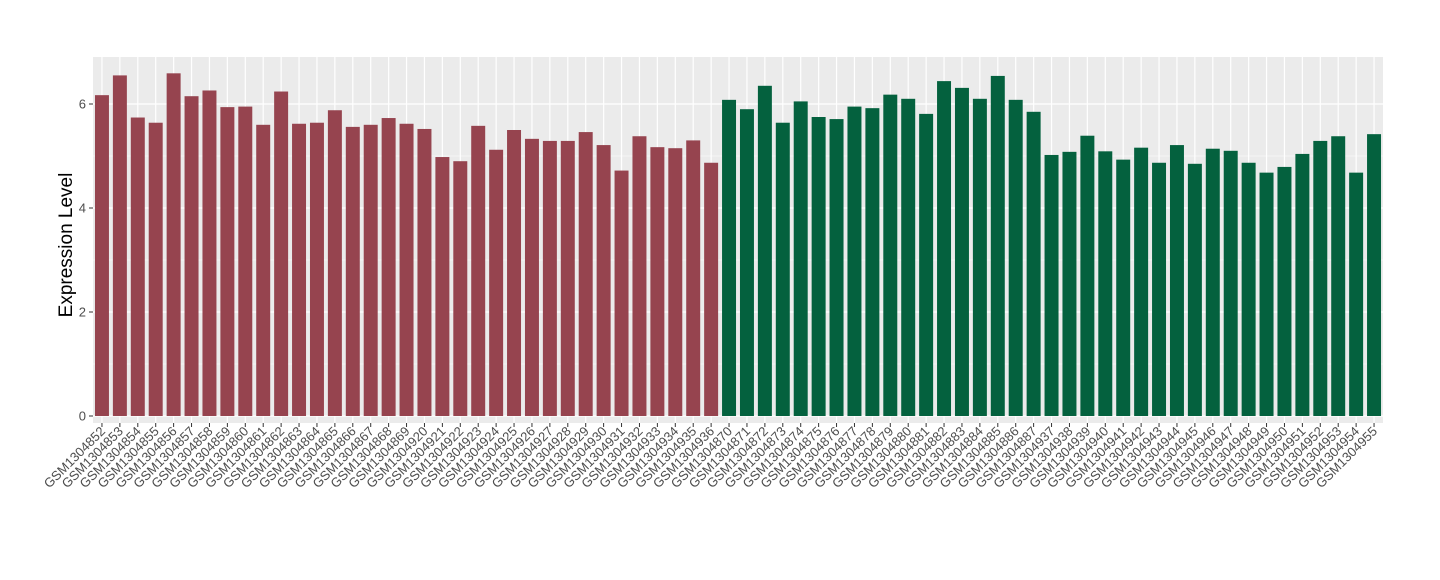 This screenshot has width=1440, height=580. I want to click on y-tick-label: 0, so click(82, 416).